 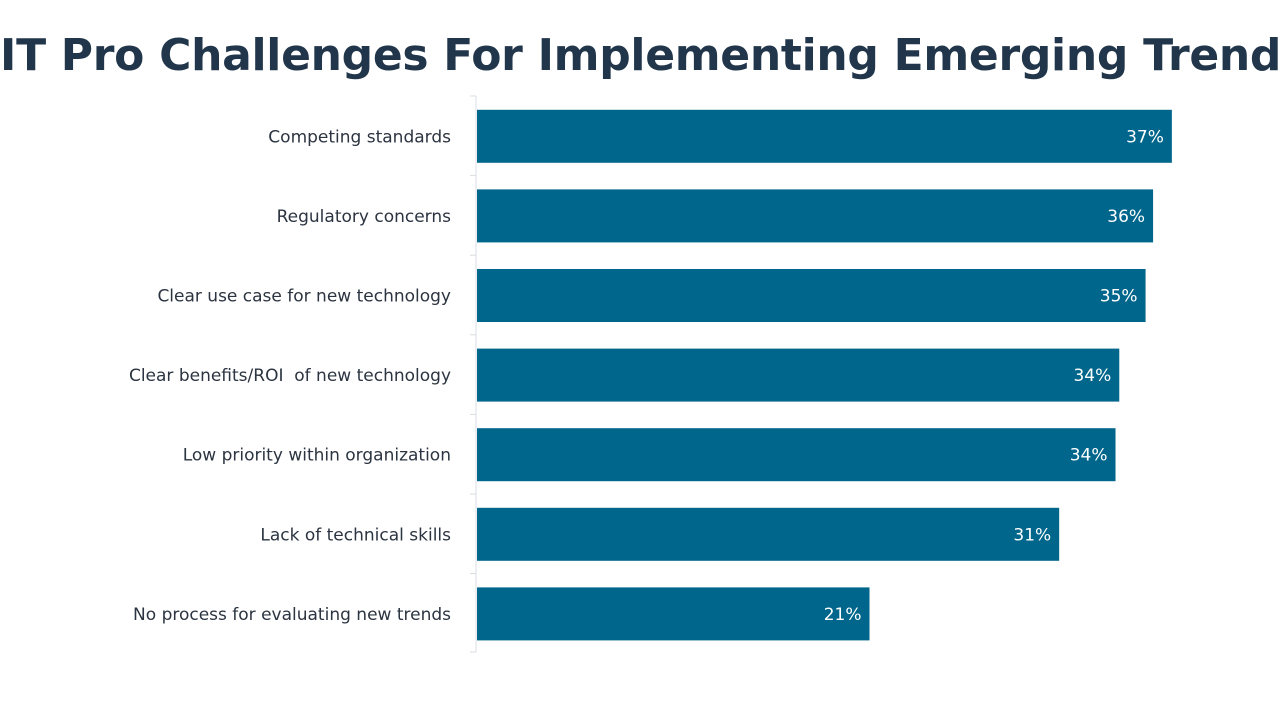 What do you see at coordinates (304, 297) in the screenshot?
I see `category-label: Clear use case for new technology` at bounding box center [304, 297].